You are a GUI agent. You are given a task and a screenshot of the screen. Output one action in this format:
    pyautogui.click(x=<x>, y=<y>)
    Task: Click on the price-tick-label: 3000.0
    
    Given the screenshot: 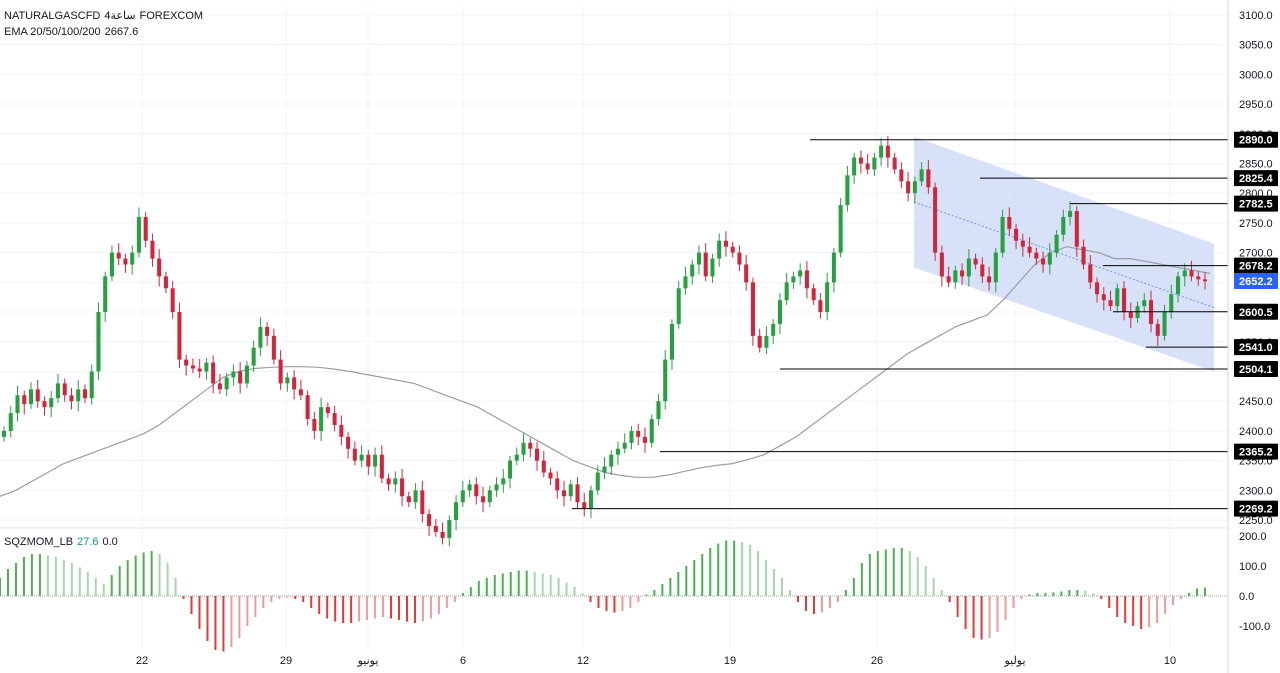 What is the action you would take?
    pyautogui.click(x=1256, y=75)
    